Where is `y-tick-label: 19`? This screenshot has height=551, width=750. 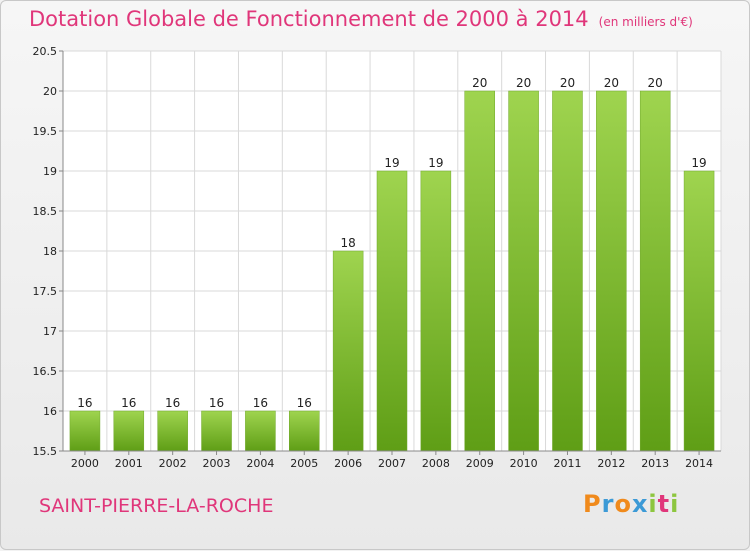 y-tick-label: 19 is located at coordinates (50, 171).